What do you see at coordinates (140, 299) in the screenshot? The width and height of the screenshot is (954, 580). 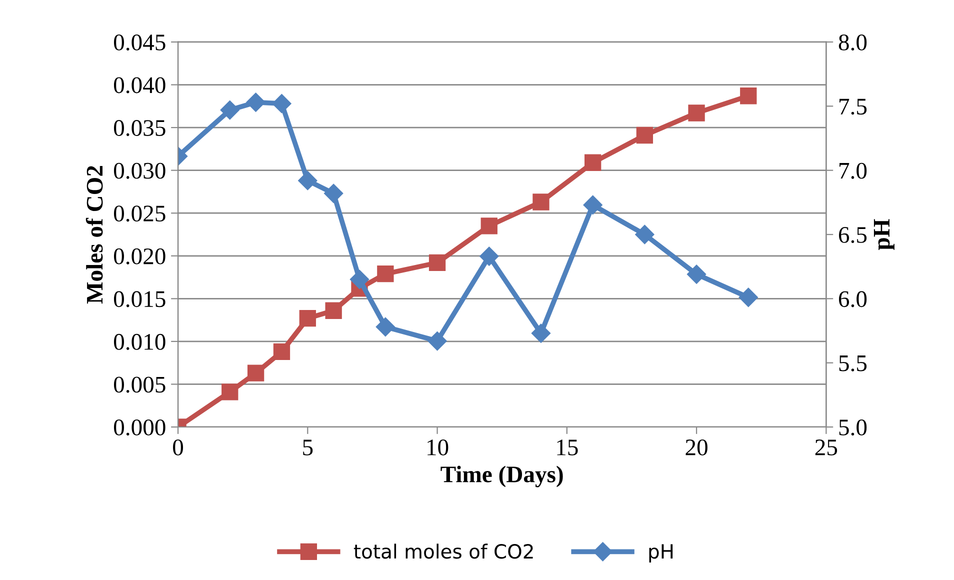 I see `y-tick-label: 0.015` at bounding box center [140, 299].